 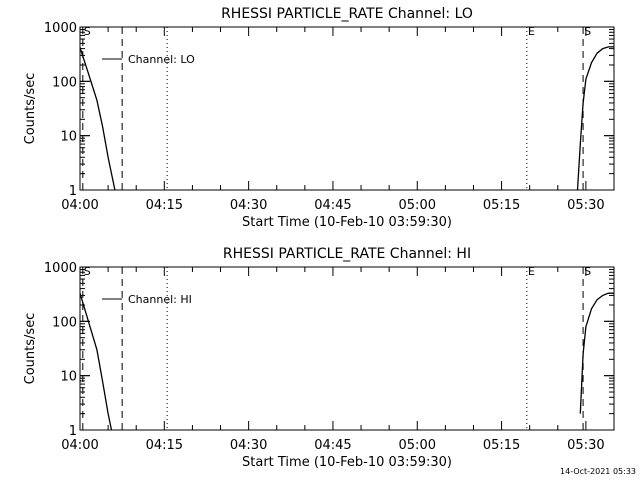 What do you see at coordinates (347, 254) in the screenshot?
I see `chart-title: RHESSI PARTICLE_RATE Channel: HI` at bounding box center [347, 254].